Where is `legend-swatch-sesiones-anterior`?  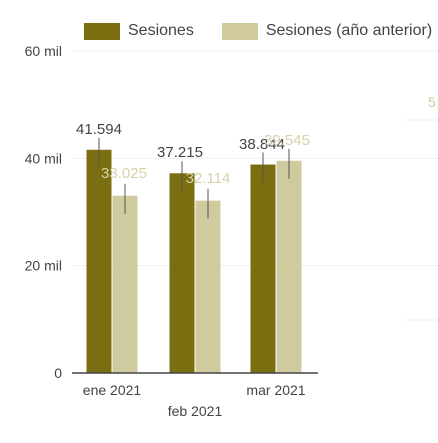 legend-swatch-sesiones-anterior is located at coordinates (239, 31).